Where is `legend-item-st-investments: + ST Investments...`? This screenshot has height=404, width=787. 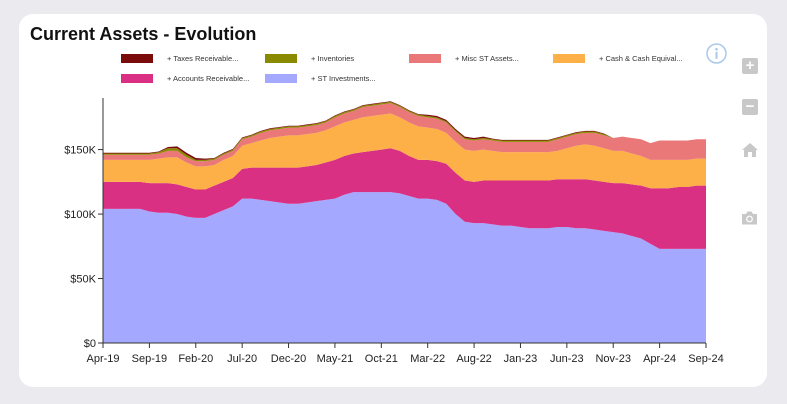
legend-item-st-investments: + ST Investments... is located at coordinates (320, 78).